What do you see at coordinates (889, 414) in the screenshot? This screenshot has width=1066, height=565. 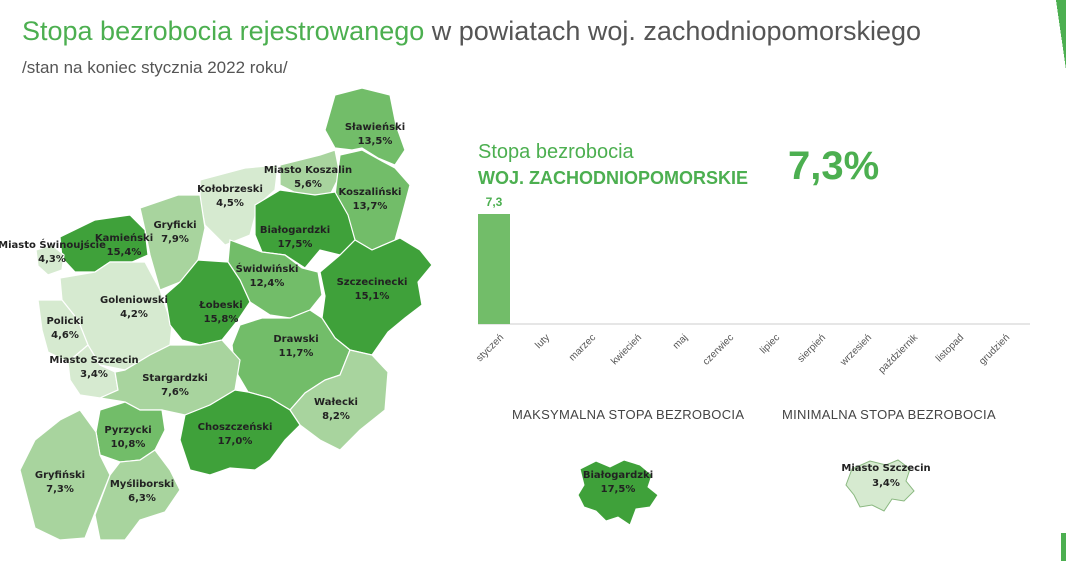 I see `min-rate-label: MINIMALNA STOPA BEZROBOCIA` at bounding box center [889, 414].